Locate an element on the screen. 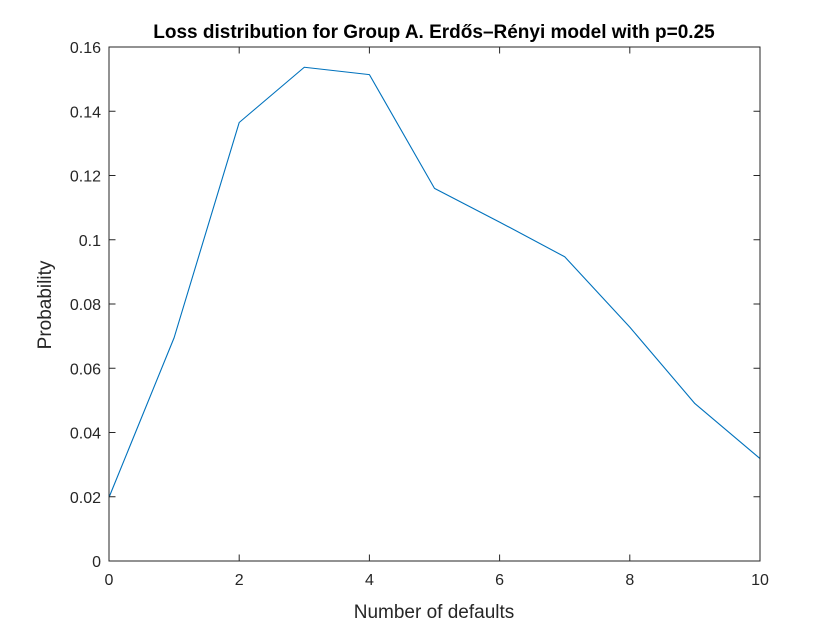  y-tick-label: 0.04 is located at coordinates (85, 434).